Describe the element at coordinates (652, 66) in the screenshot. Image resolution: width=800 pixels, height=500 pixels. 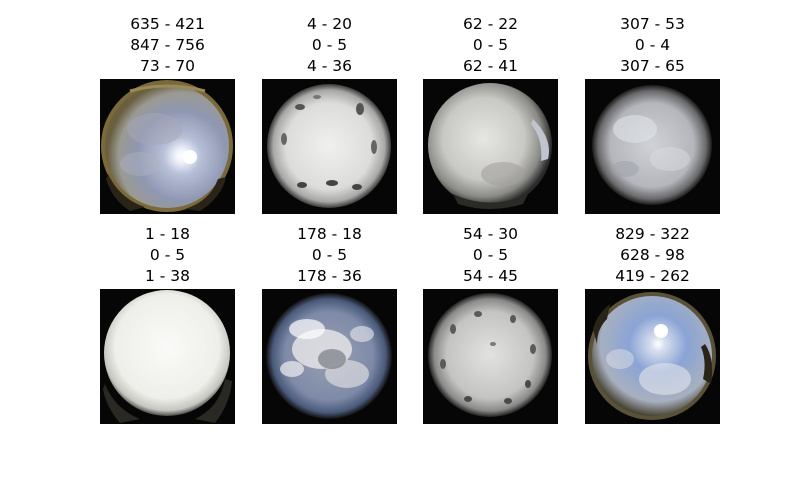
I see `caption-line: 307 - 65` at that location.